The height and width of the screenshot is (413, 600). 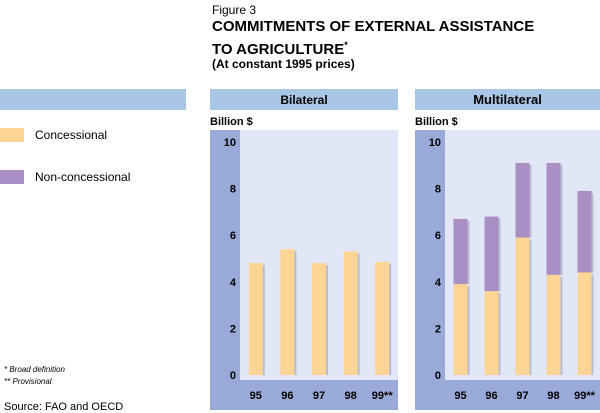 I want to click on bilateral-y-tick-label: 8, so click(x=233, y=190).